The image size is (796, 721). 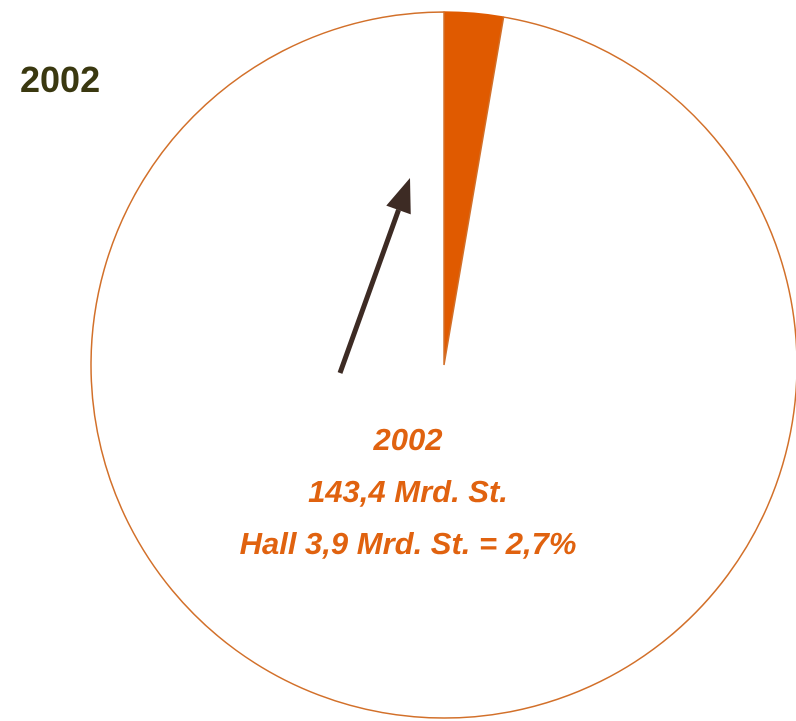 I want to click on arrow-shaft, so click(x=369, y=291).